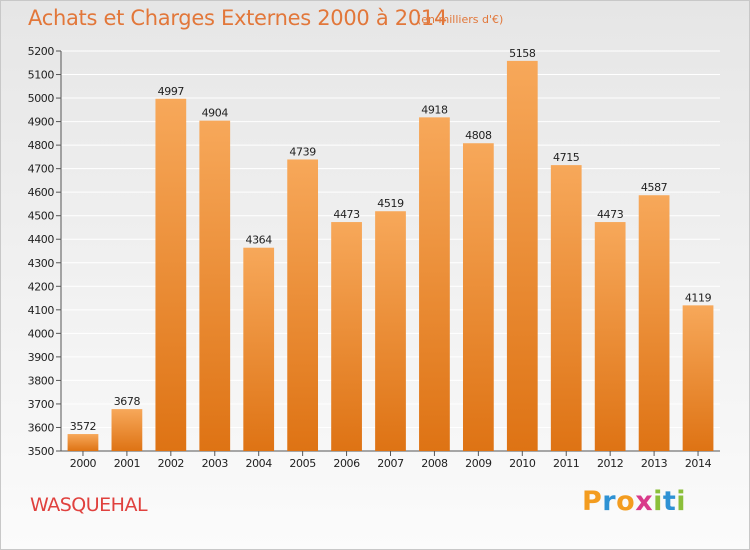  I want to click on y-tick-label: 5000, so click(41, 98).